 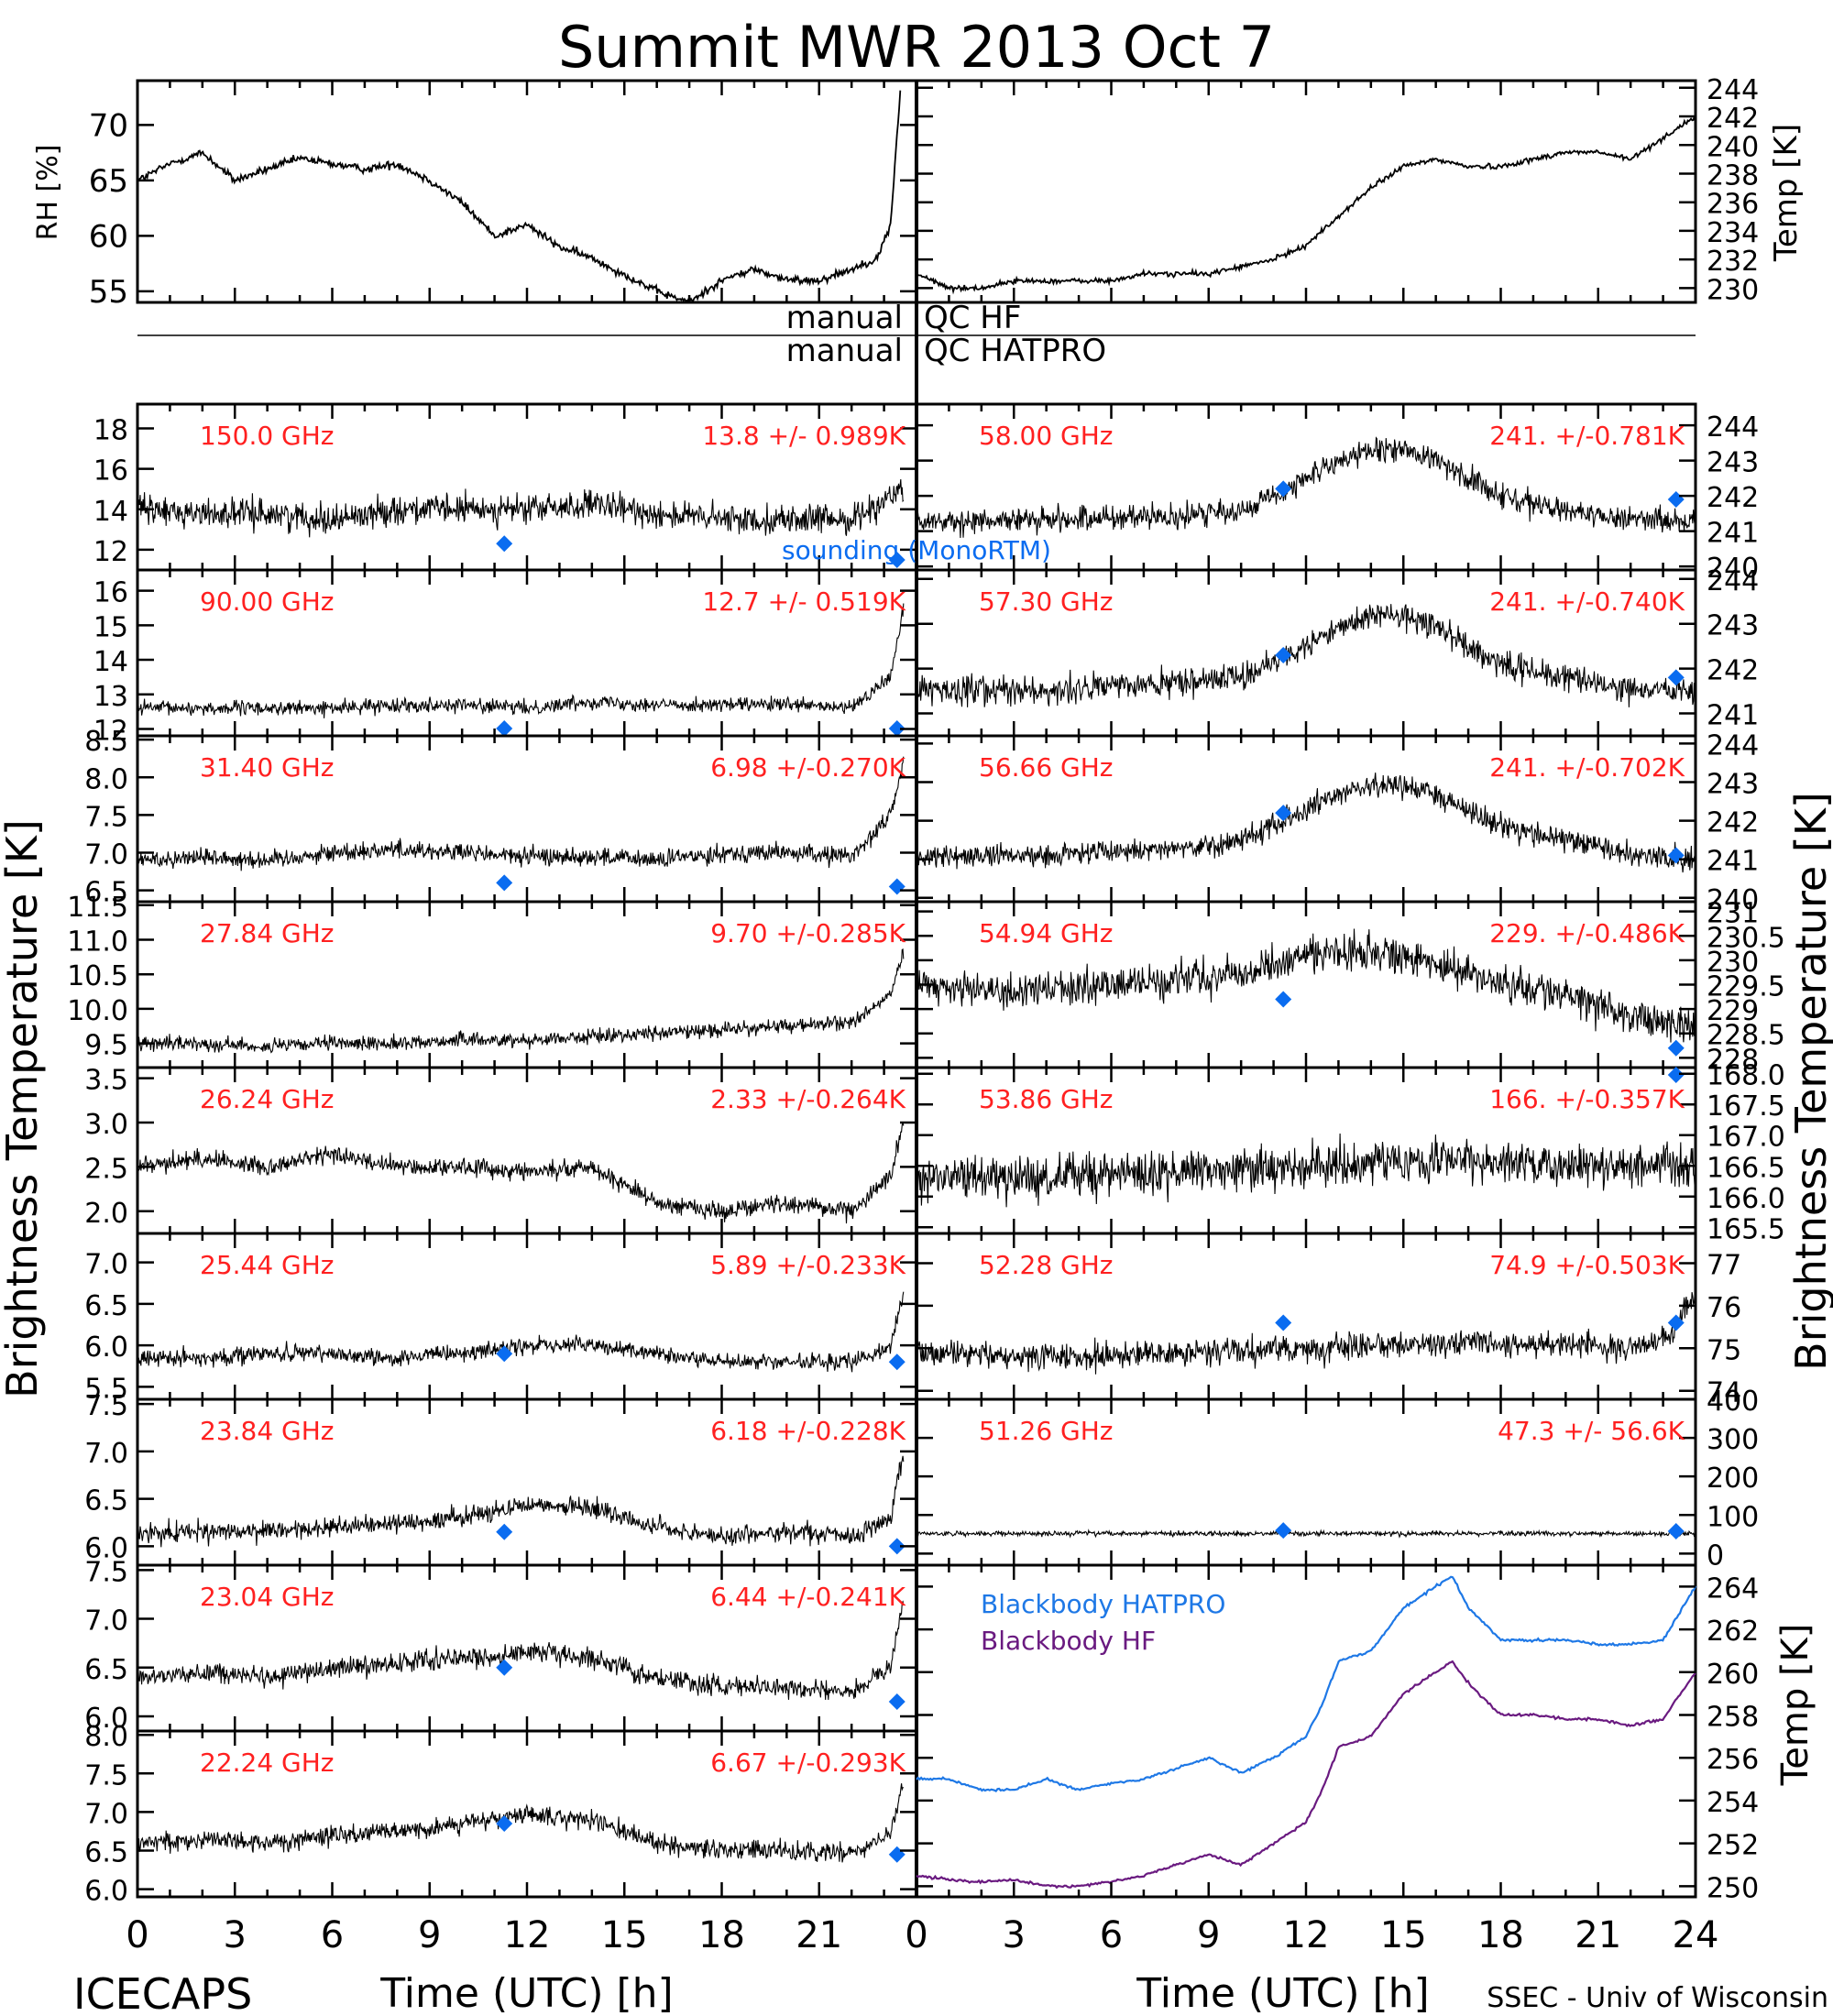 I want to click on figure-title: Summit MWR 2013 Oct 7, so click(x=916, y=47).